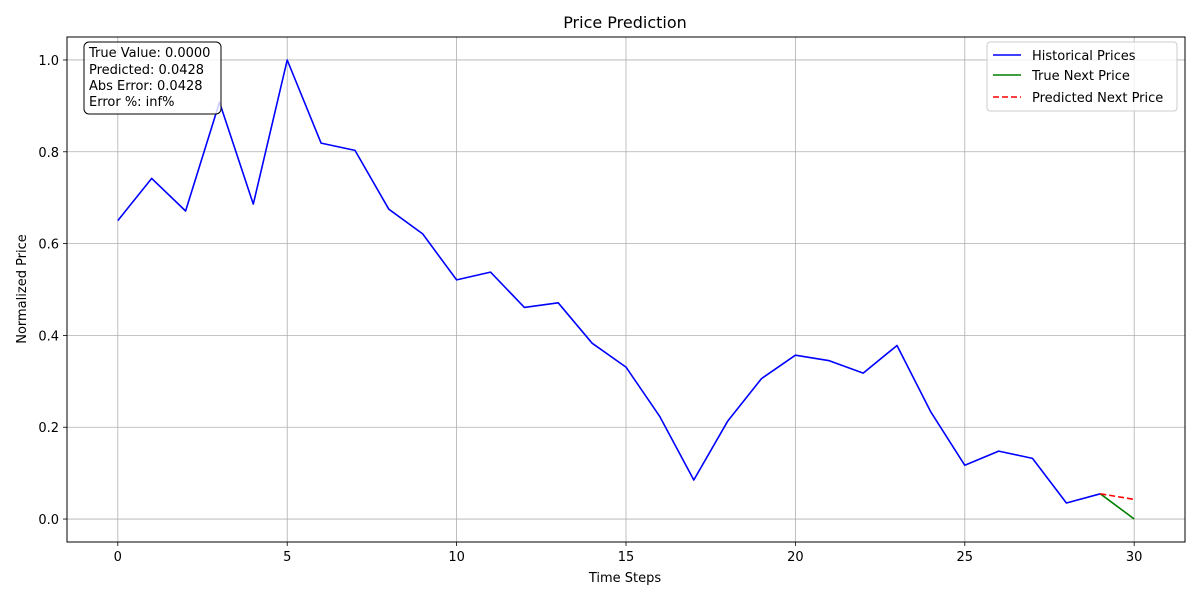 The height and width of the screenshot is (600, 1200). I want to click on y-axis-title: Normalized Price, so click(22, 289).